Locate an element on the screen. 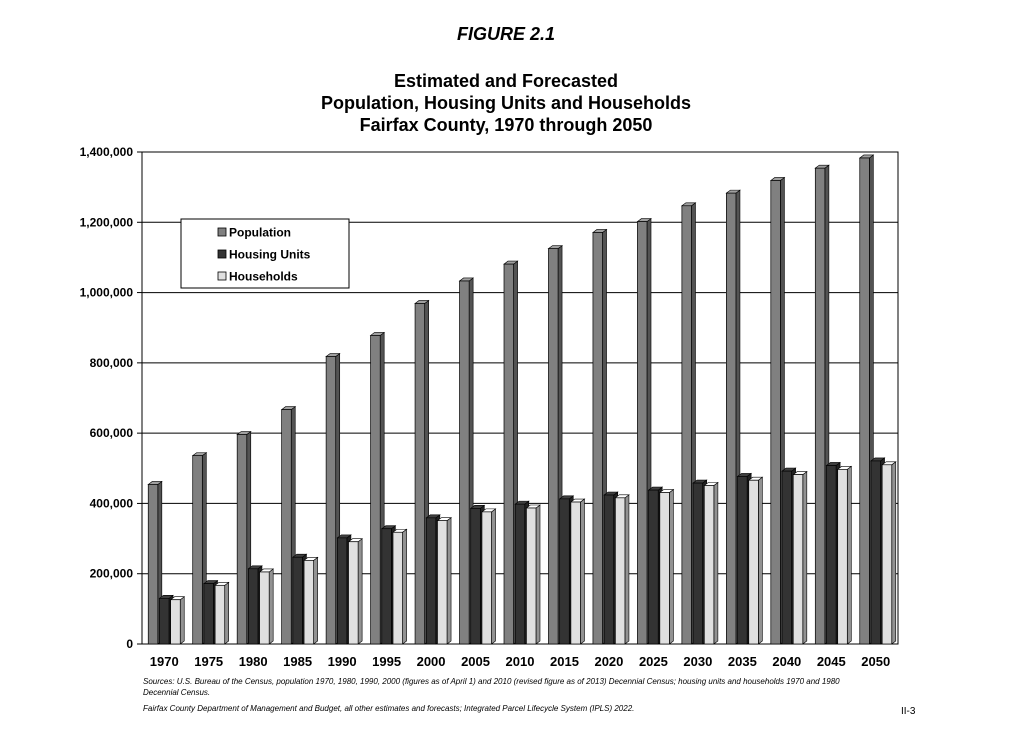  chart-title-line-2: Population, Housing Units and Households is located at coordinates (506, 103).